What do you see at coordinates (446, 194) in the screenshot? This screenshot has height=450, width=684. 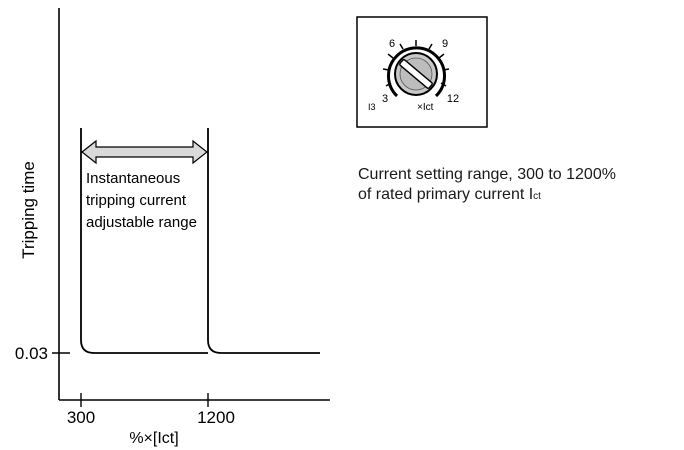 I see `caption-line-2-text: of rated primary current I` at bounding box center [446, 194].